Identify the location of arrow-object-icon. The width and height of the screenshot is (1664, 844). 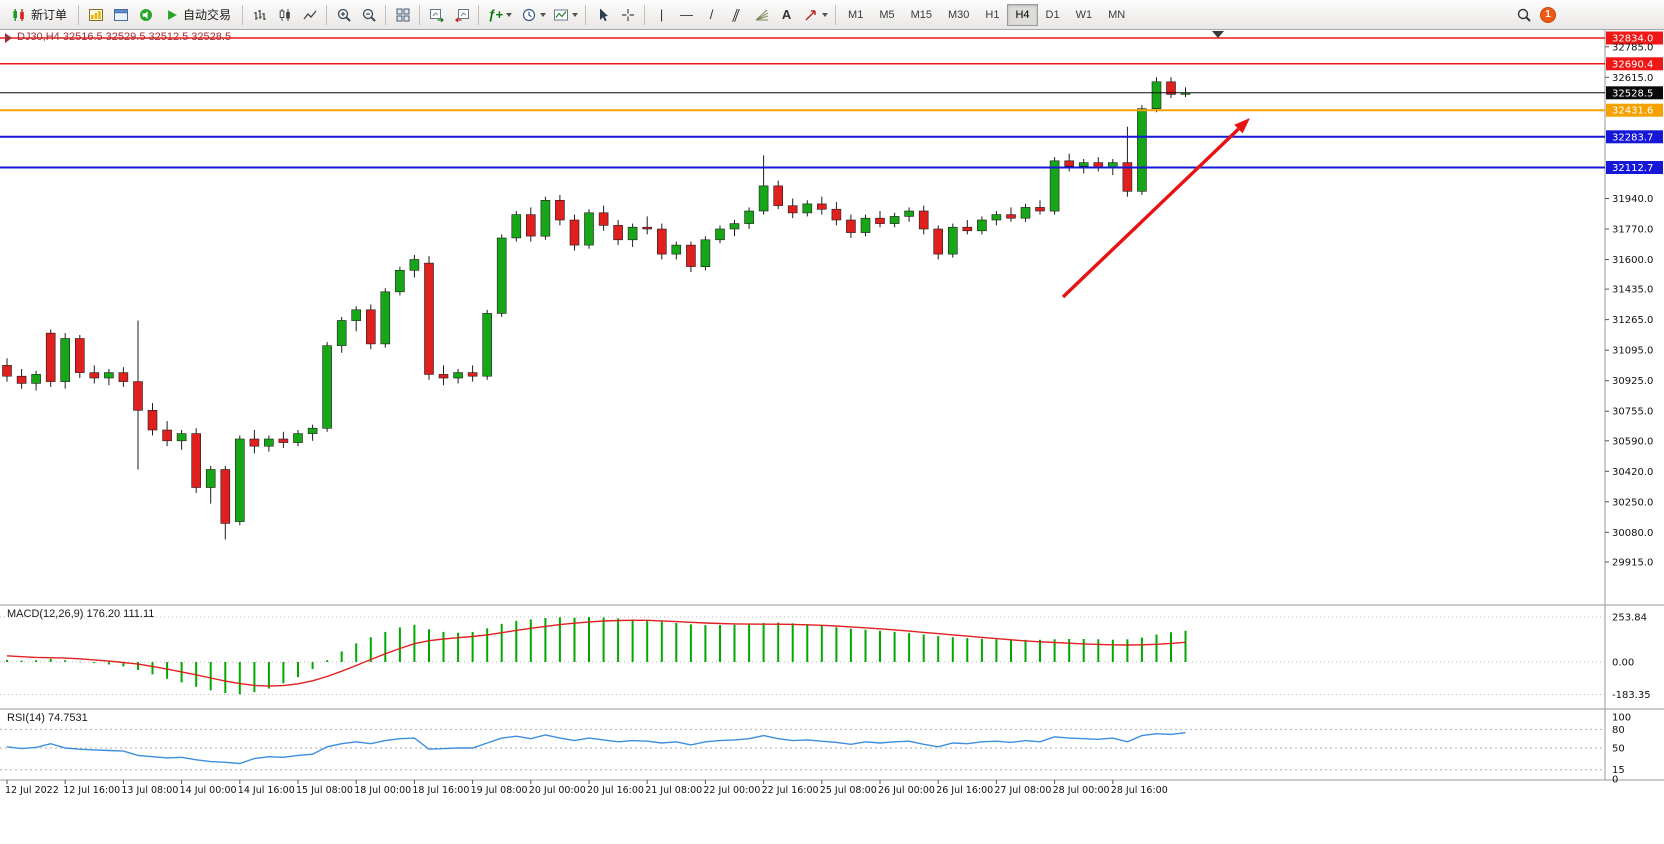
(810, 14).